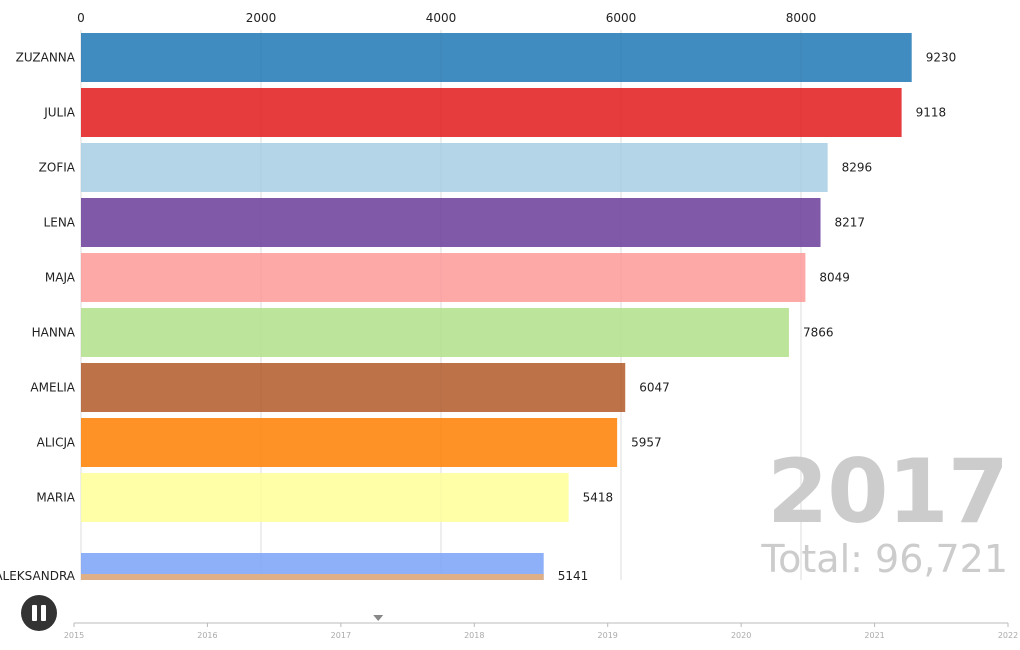 This screenshot has height=650, width=1020. What do you see at coordinates (941, 58) in the screenshot?
I see `value-label: 9230` at bounding box center [941, 58].